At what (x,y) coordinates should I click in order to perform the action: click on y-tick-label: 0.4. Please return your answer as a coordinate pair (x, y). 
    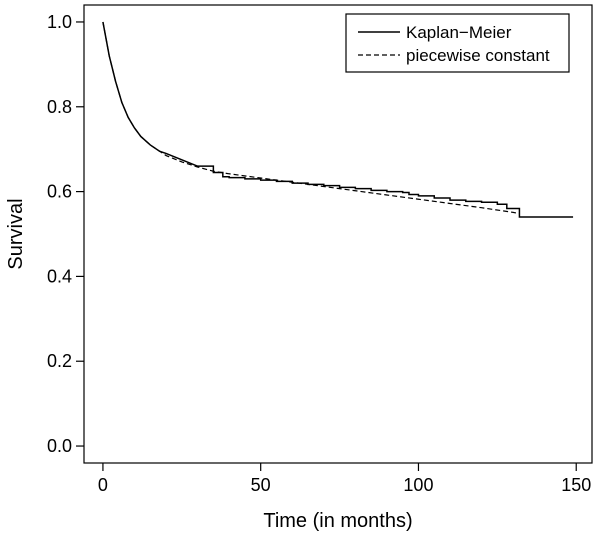
    Looking at the image, I should click on (59, 276).